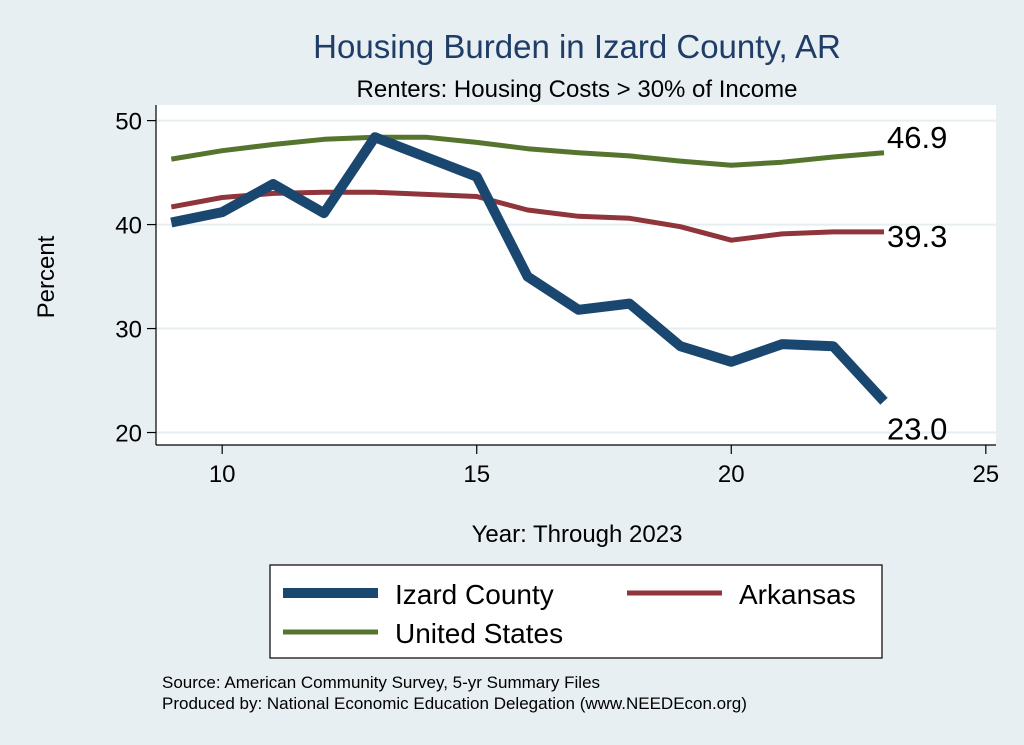 The image size is (1024, 745). Describe the element at coordinates (128, 226) in the screenshot. I see `y-tick-label-40: 40` at that location.